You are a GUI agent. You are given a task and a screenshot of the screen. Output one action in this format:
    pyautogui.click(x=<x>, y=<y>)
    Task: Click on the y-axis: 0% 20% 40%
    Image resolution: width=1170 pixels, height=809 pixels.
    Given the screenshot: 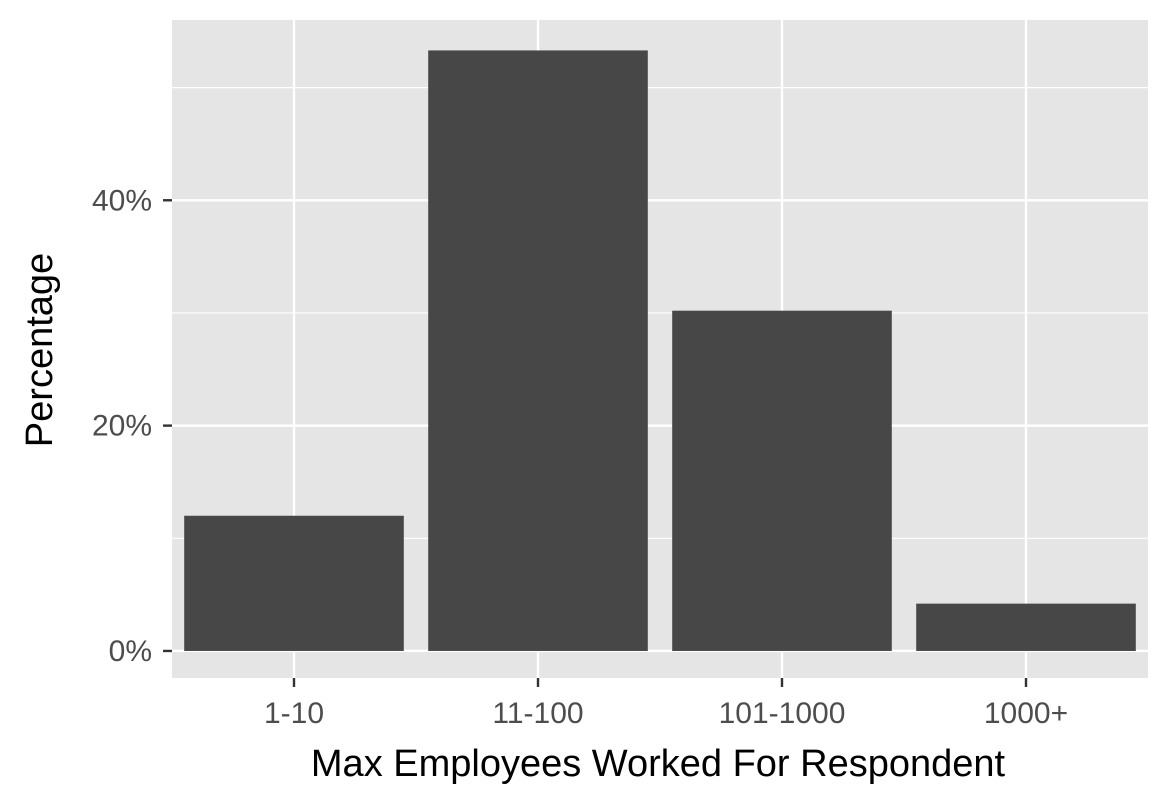 What is the action you would take?
    pyautogui.click(x=132, y=426)
    